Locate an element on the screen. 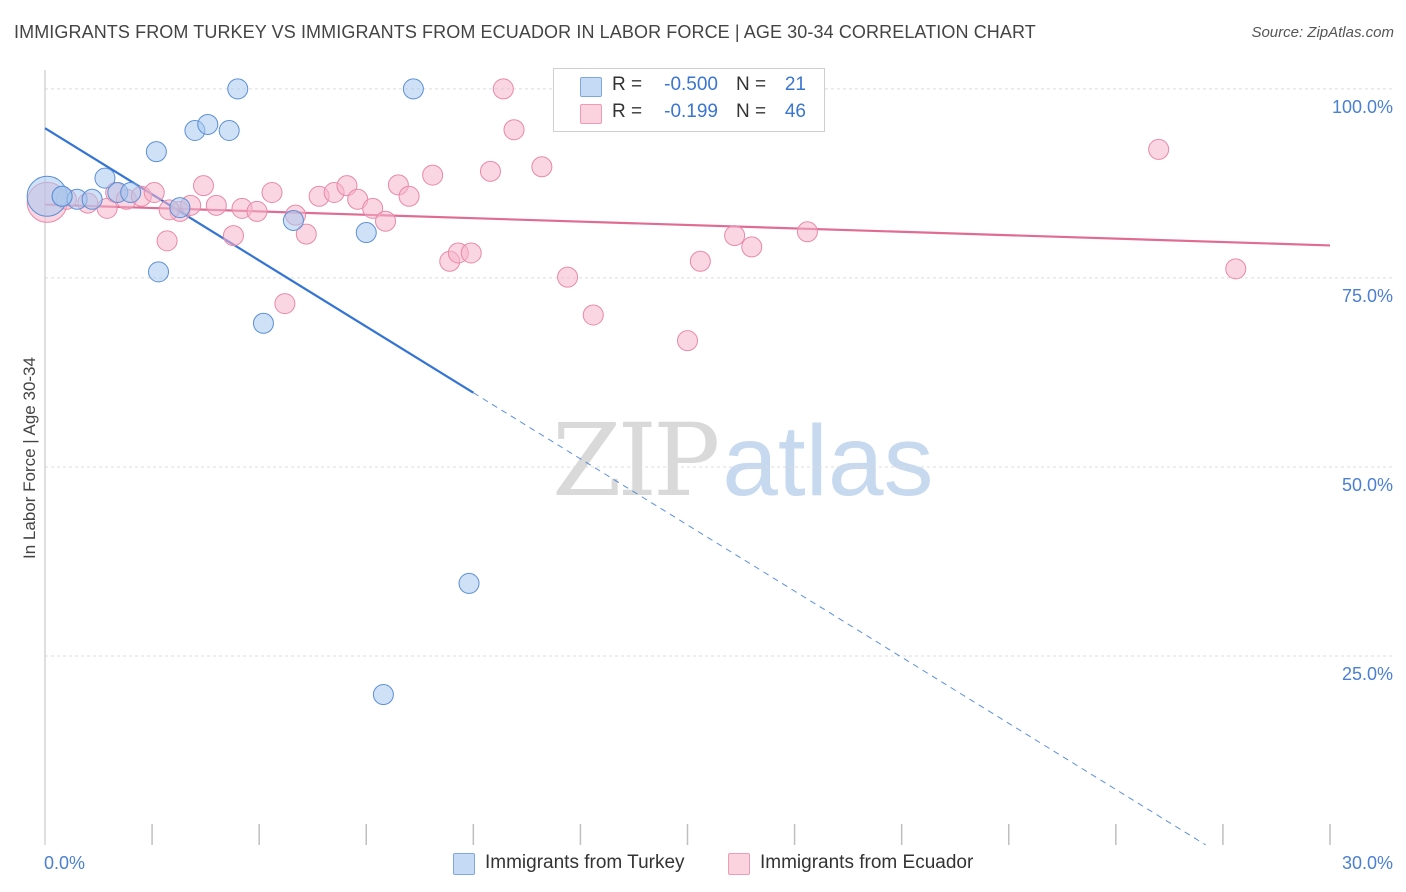 The width and height of the screenshot is (1406, 892). bottom-legend-swatch-ecuador is located at coordinates (739, 864).